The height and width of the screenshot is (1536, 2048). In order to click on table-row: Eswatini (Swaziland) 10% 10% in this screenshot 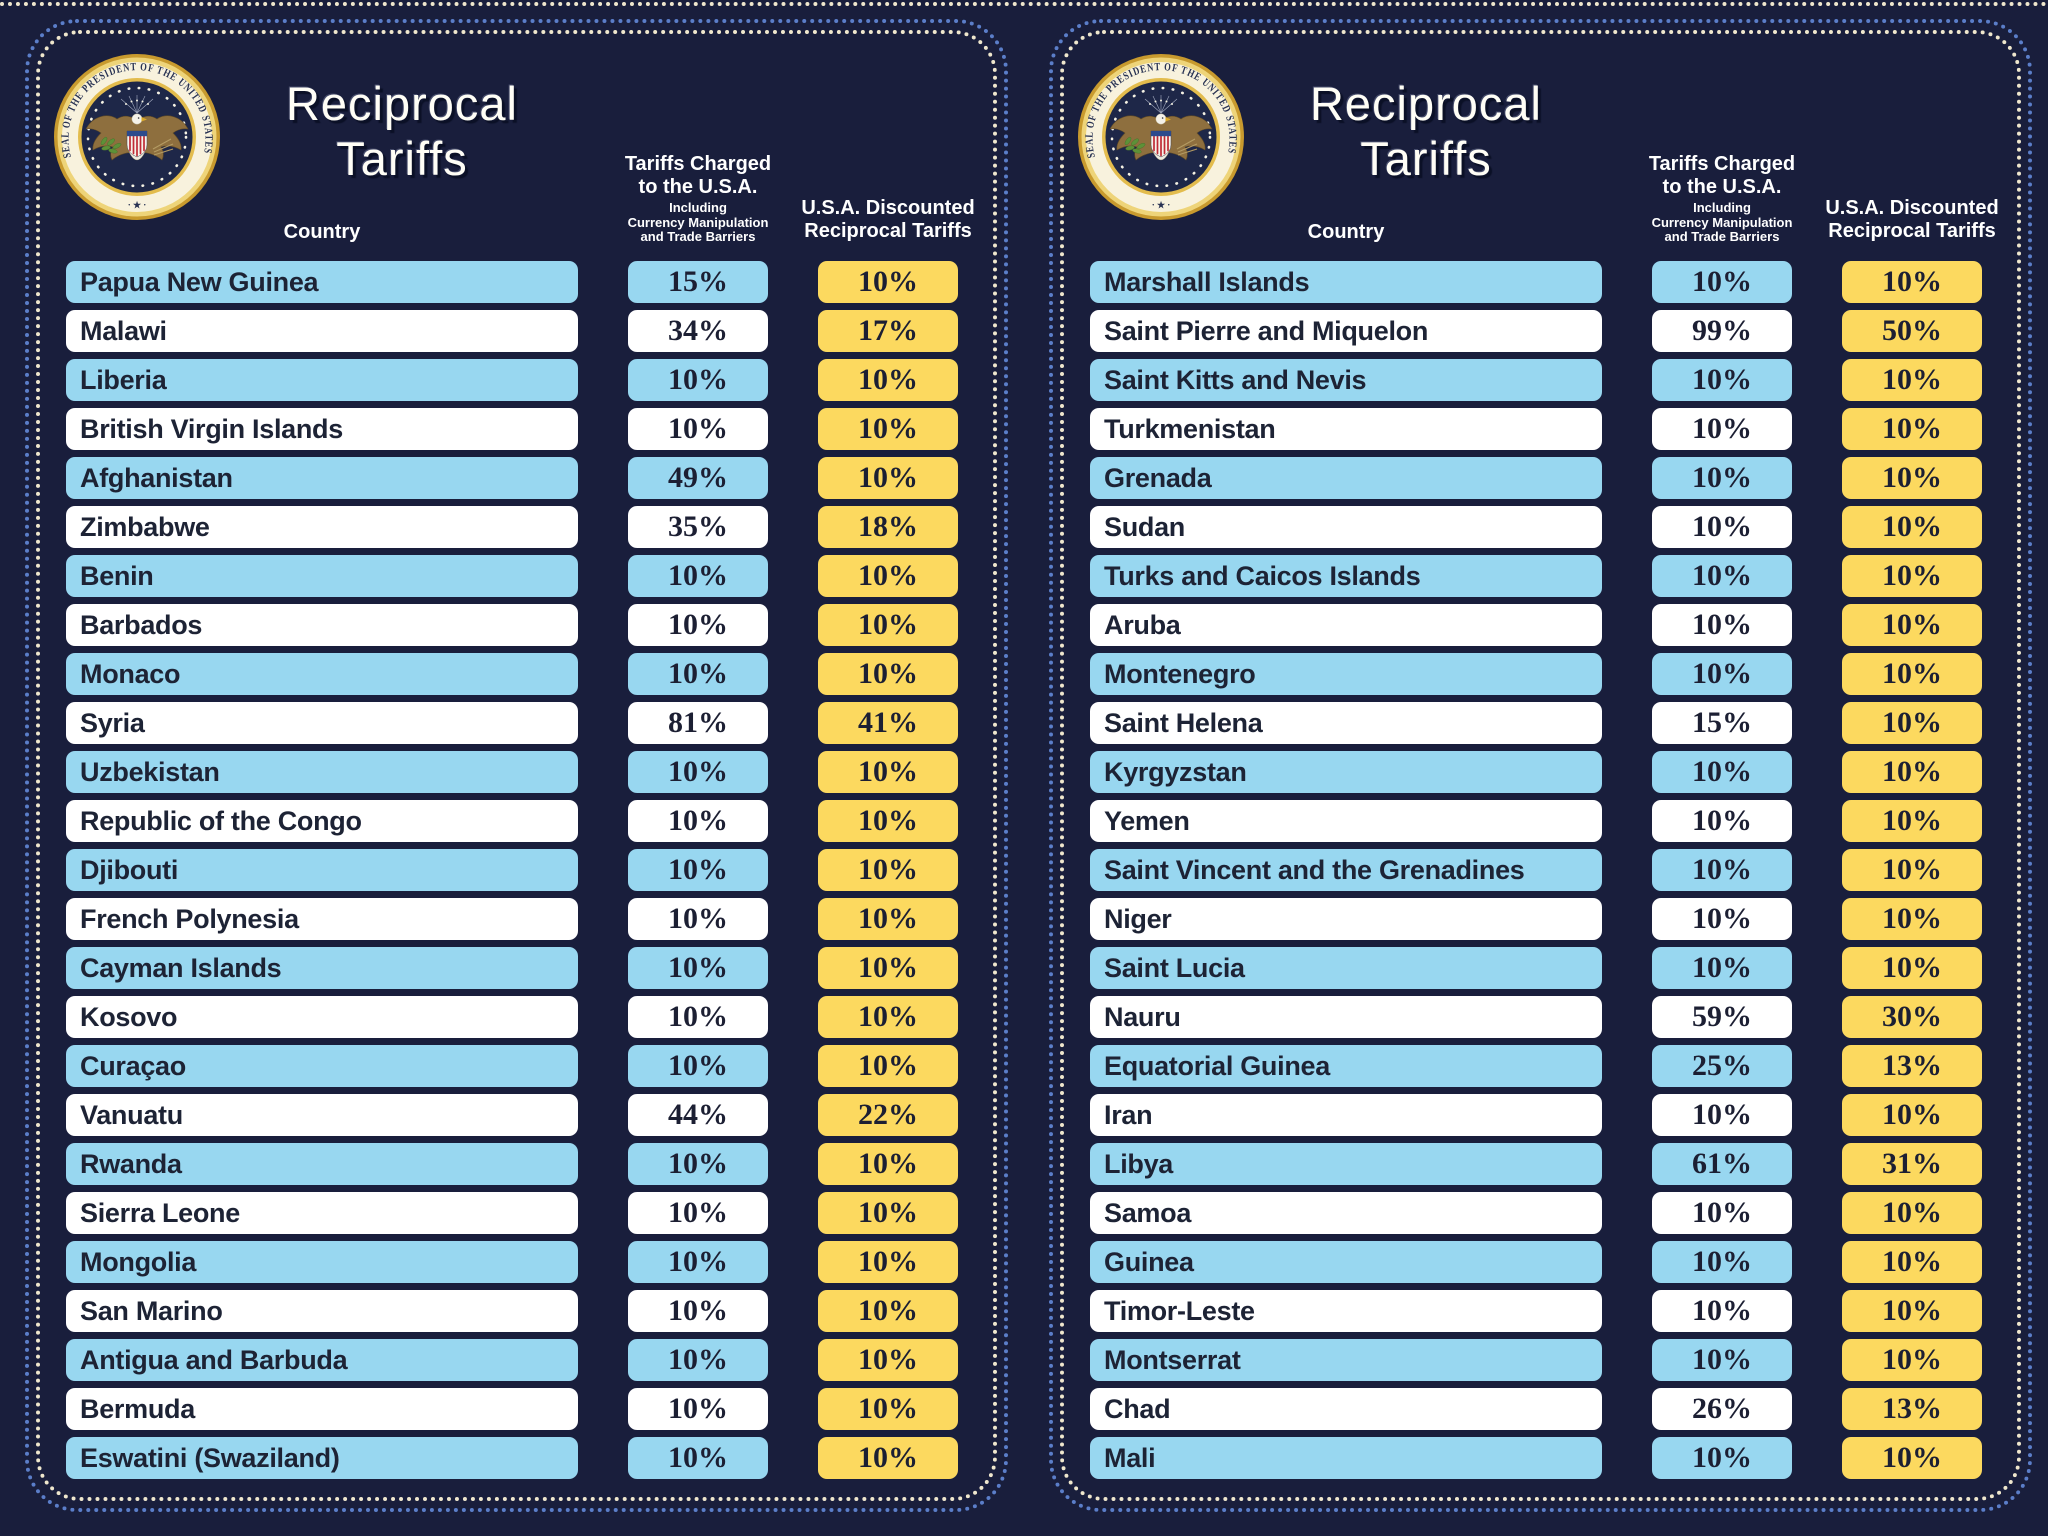, I will do `click(512, 1458)`.